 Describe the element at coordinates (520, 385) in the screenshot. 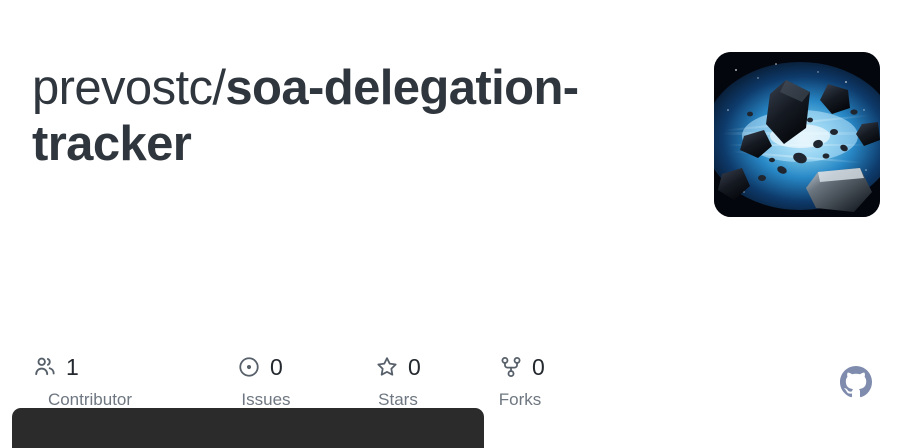

I see `stat-forks: 0 Forks` at that location.